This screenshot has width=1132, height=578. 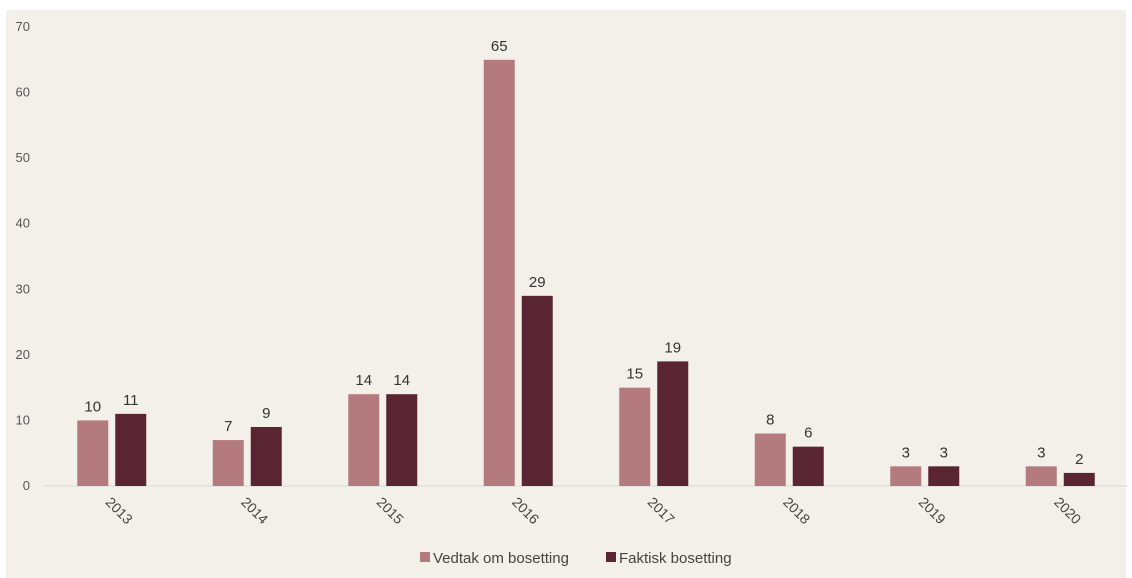 I want to click on bar-vedtak-2014, so click(x=228, y=463).